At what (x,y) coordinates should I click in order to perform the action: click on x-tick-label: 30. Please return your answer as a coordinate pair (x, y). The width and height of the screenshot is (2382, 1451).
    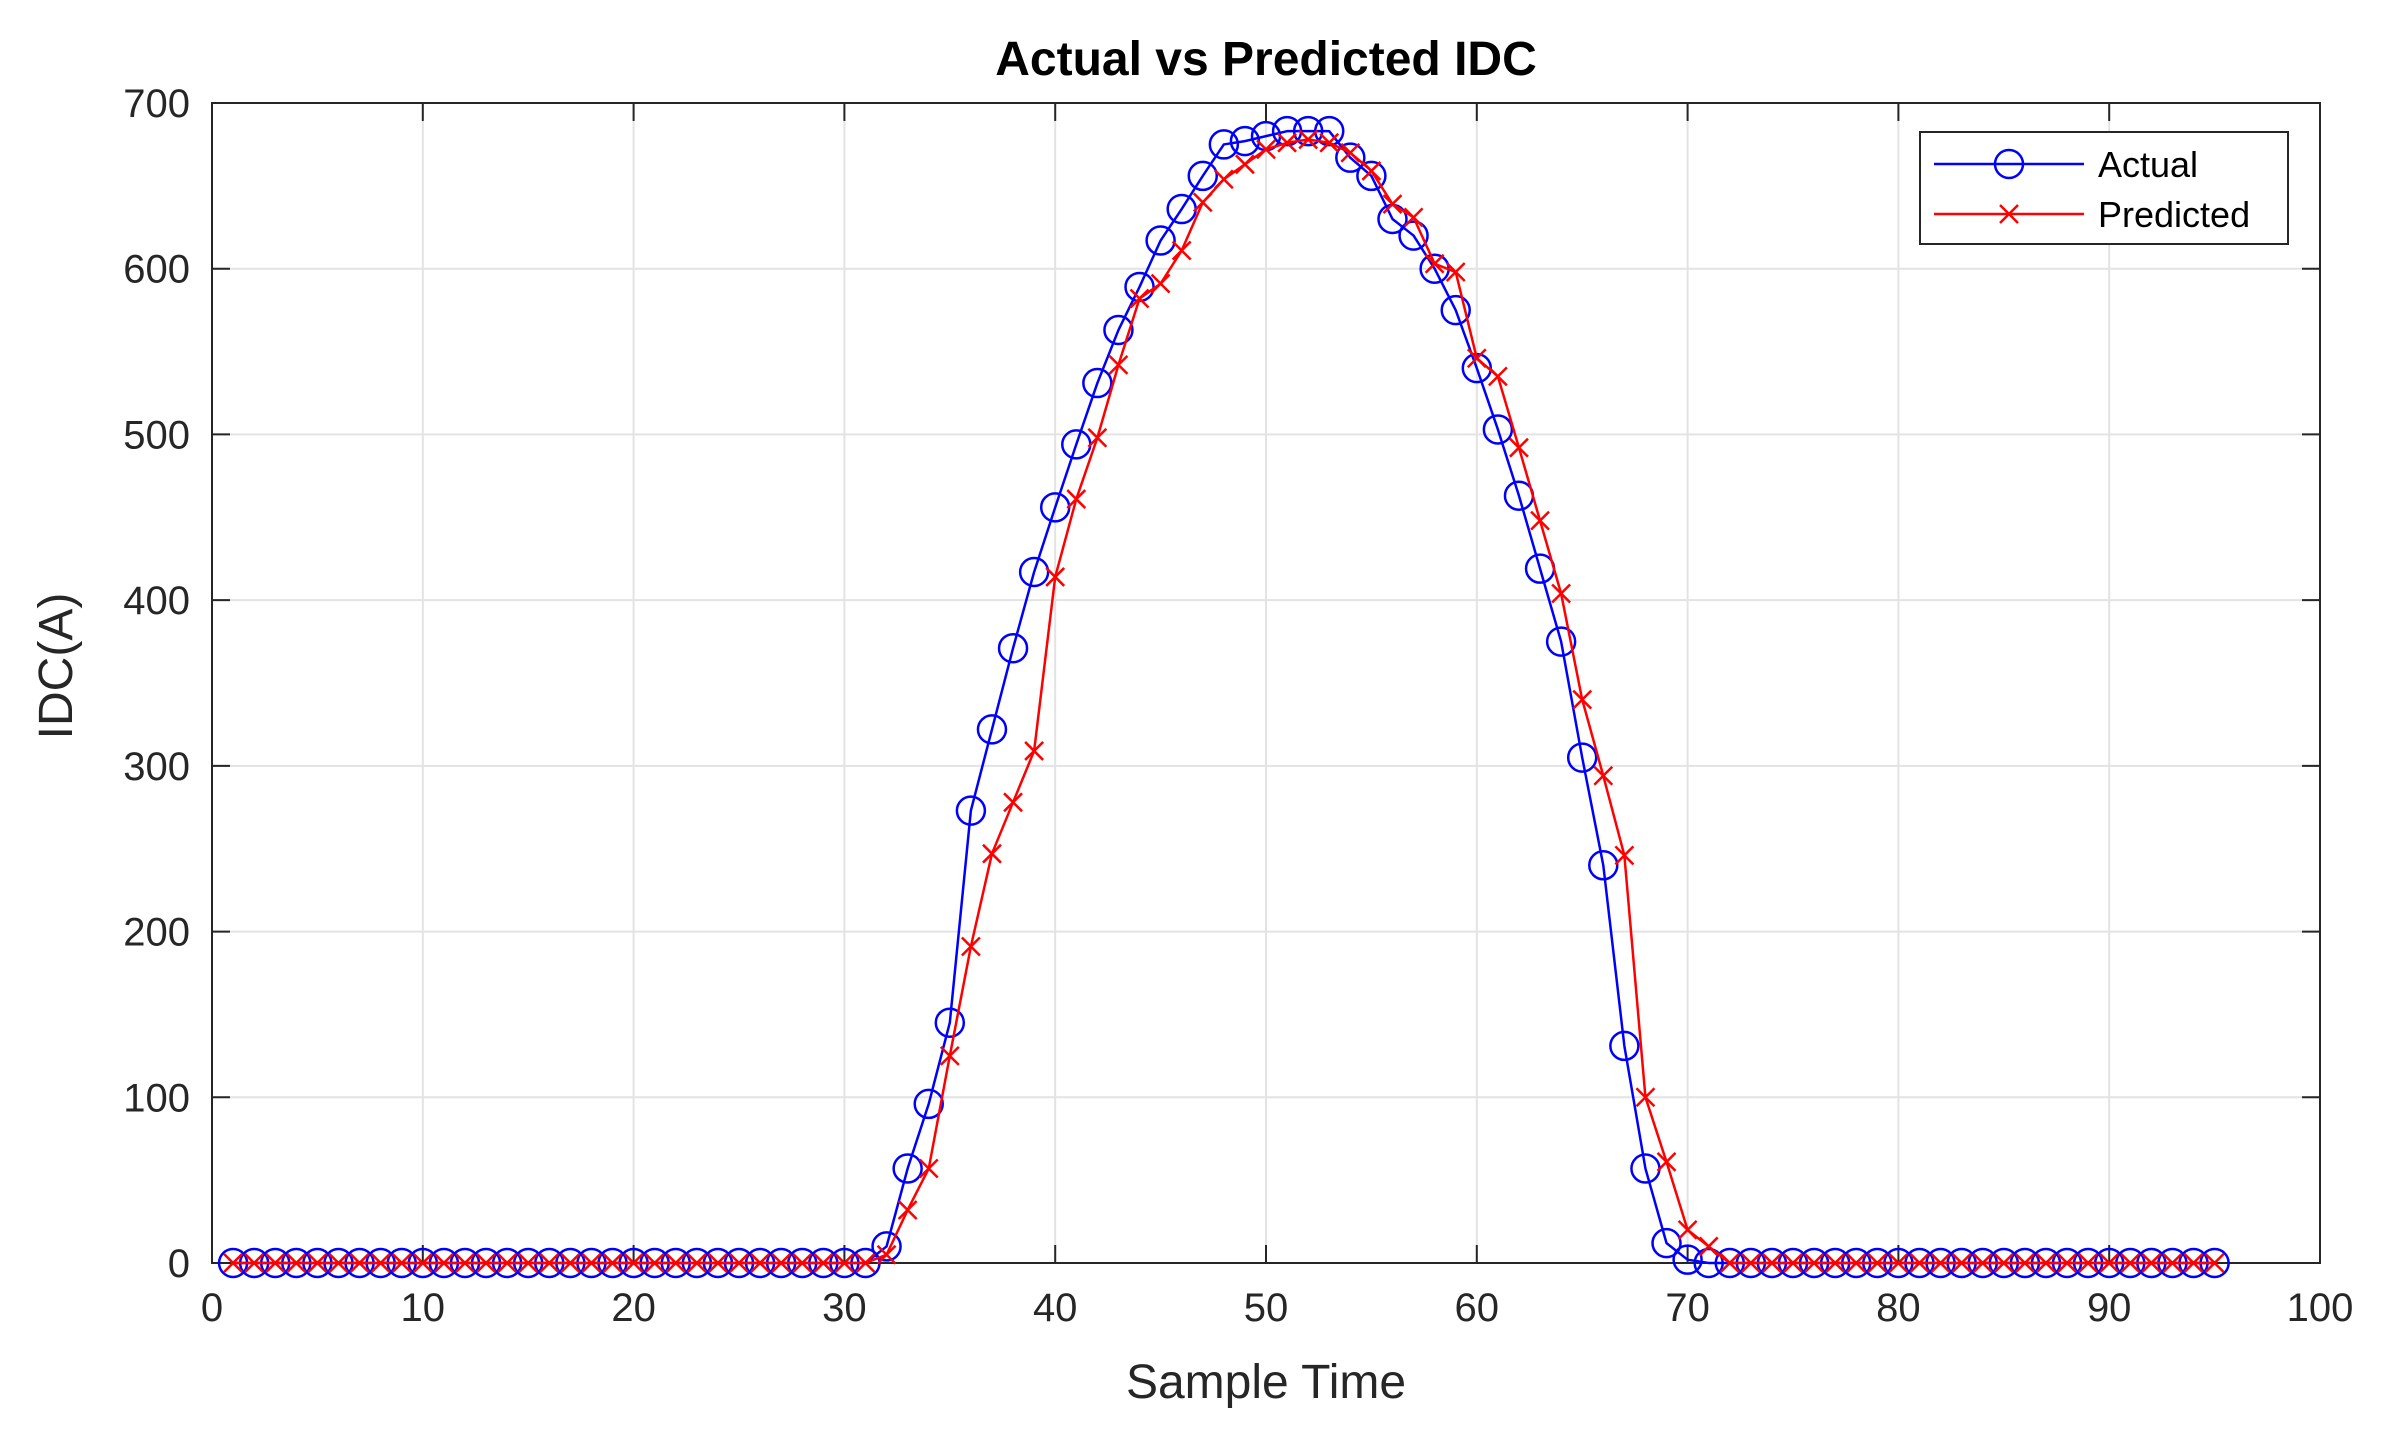
    Looking at the image, I should click on (844, 1308).